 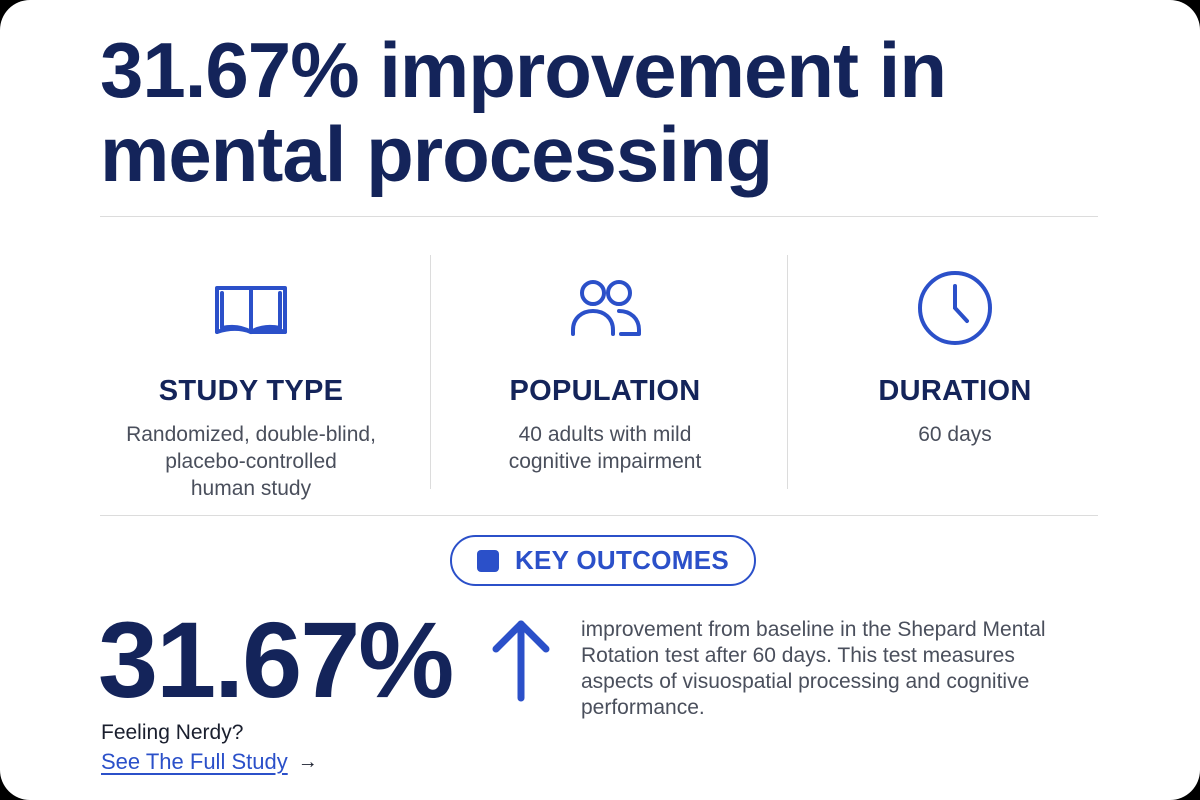 I want to click on stat-description-line: Randomized, double-blind,, so click(x=251, y=434).